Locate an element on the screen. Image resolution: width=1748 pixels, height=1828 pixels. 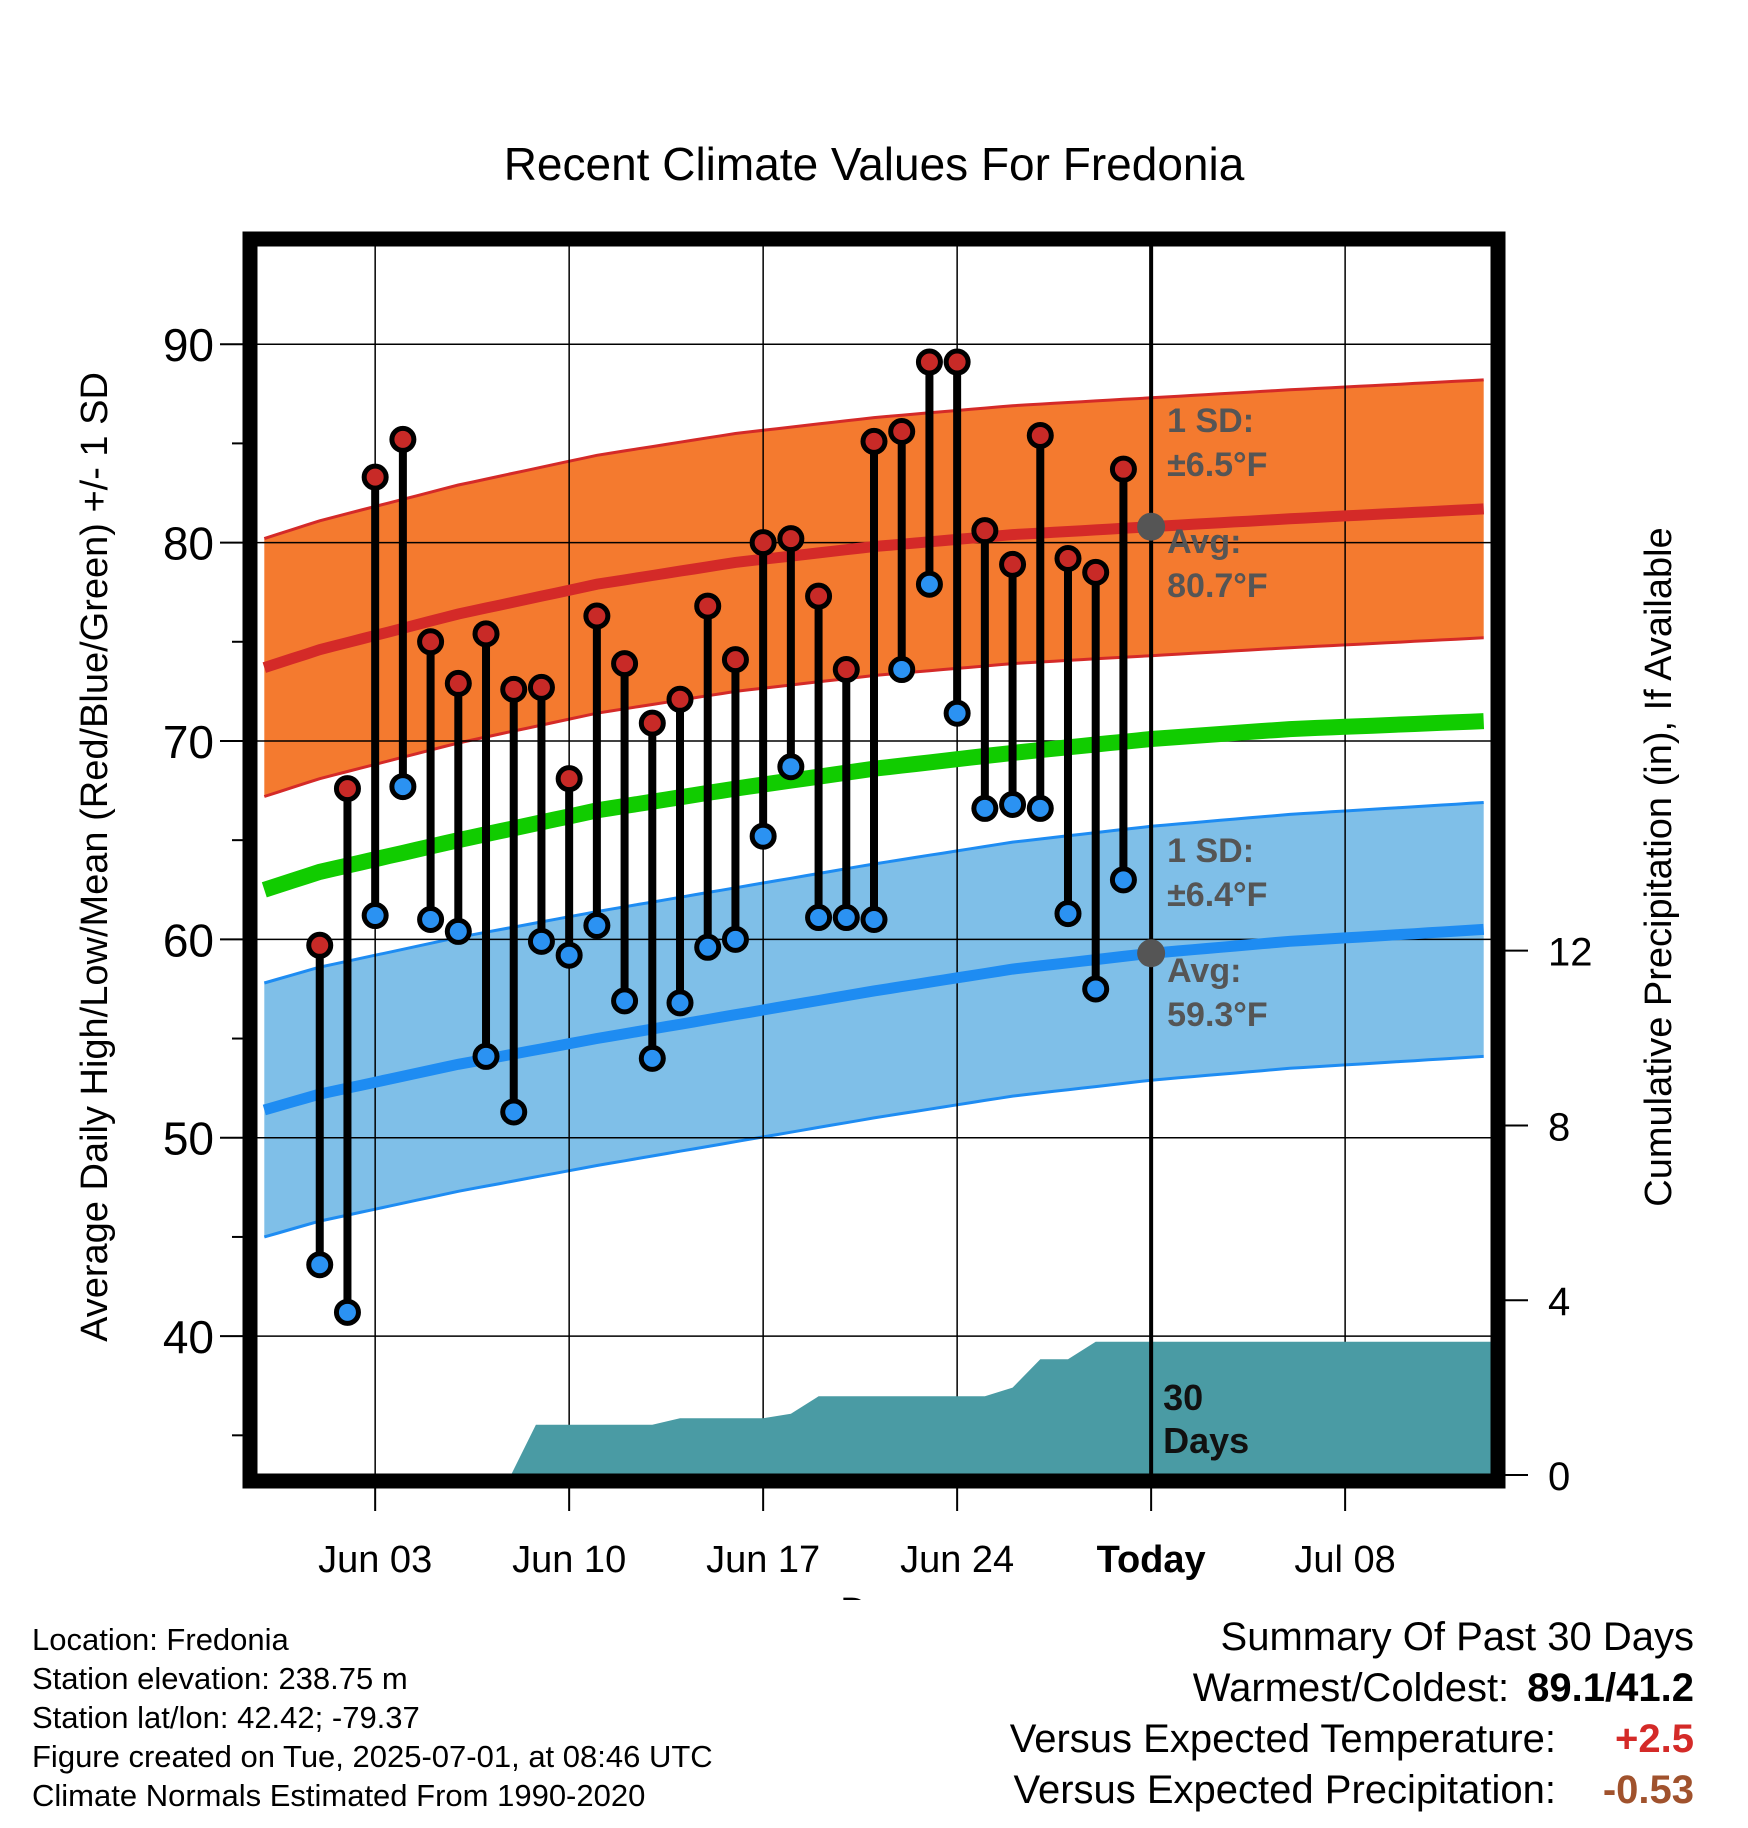
period-number: 30 is located at coordinates (1183, 1397).